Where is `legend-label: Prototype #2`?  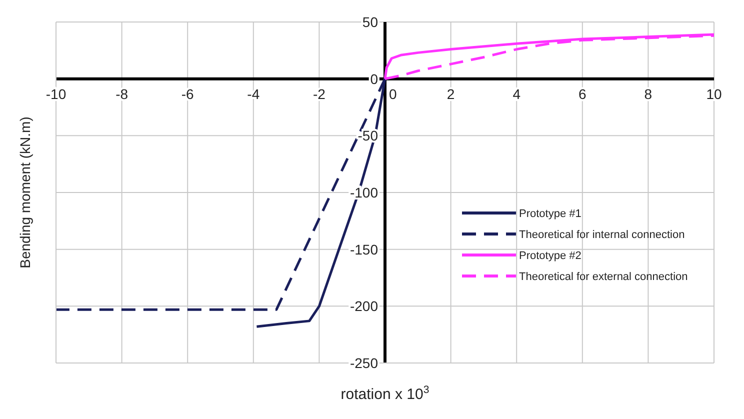
legend-label: Prototype #2 is located at coordinates (550, 256).